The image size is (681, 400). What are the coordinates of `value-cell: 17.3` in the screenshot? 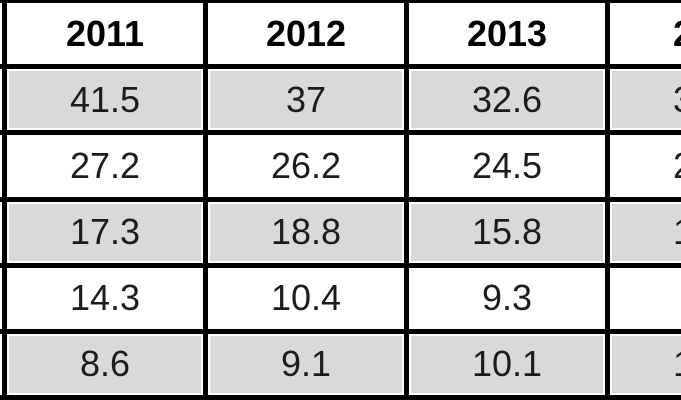 It's located at (105, 232).